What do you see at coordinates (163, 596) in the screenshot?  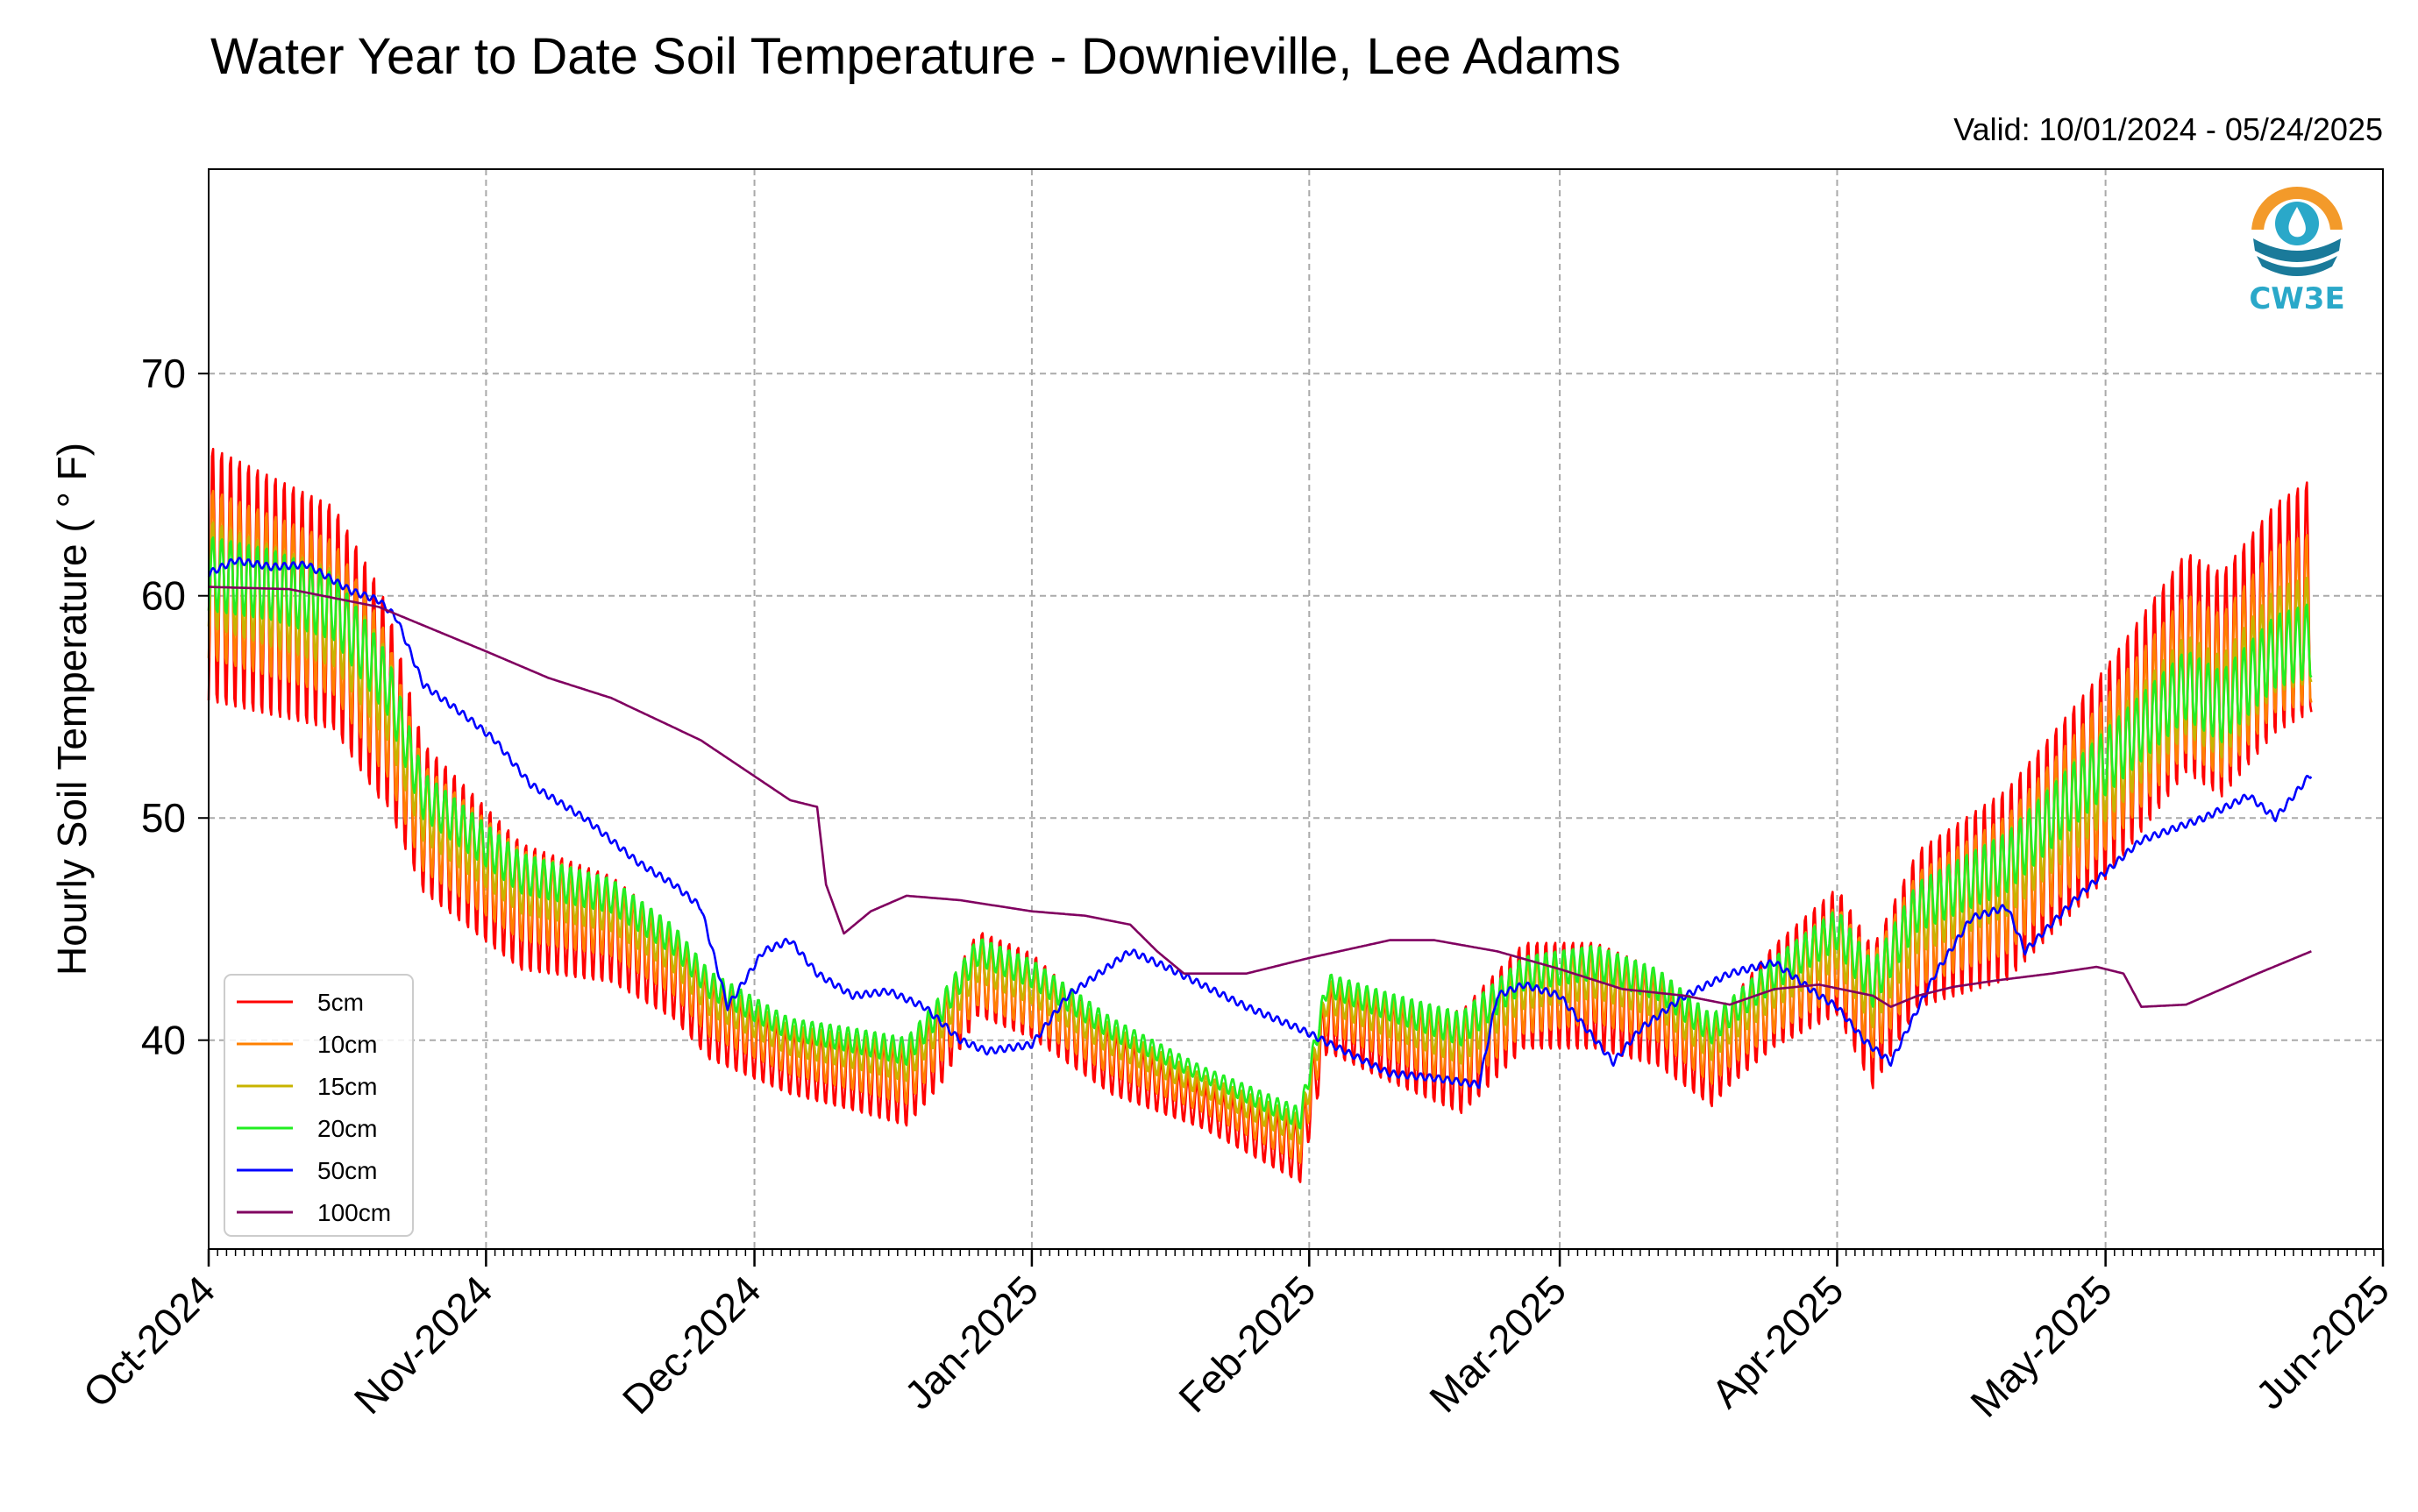 I see `y-tick-label: 60` at bounding box center [163, 596].